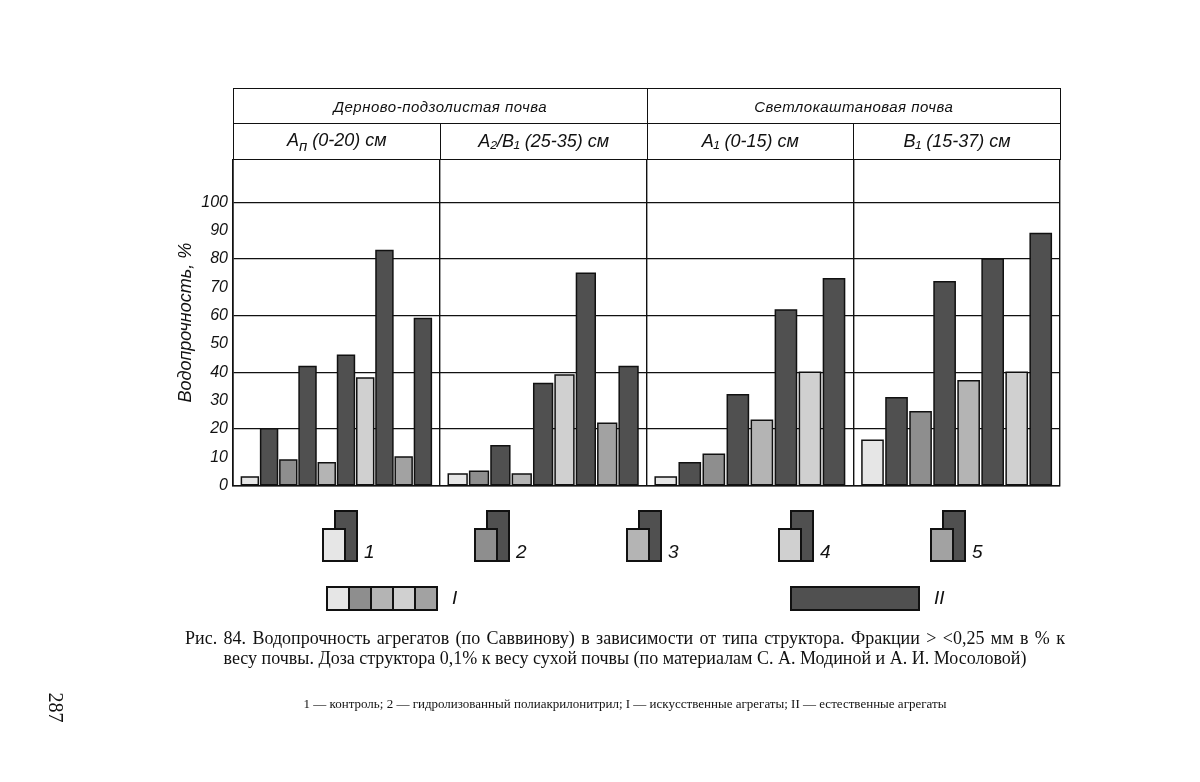 The image size is (1200, 782). Describe the element at coordinates (625, 704) in the screenshot. I see `text: 1 — контроль; 2 — гидролизованный полиакрилонитрил; I — искусственные агрегаты; II — естественные агрегаты` at that location.